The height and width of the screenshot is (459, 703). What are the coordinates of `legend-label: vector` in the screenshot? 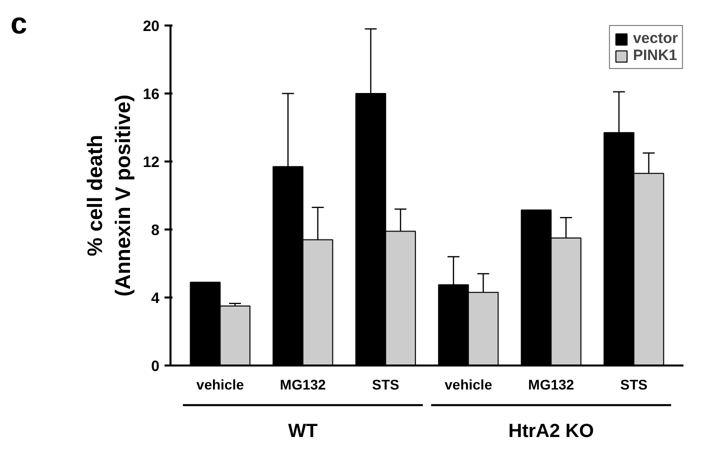 It's located at (655, 38).